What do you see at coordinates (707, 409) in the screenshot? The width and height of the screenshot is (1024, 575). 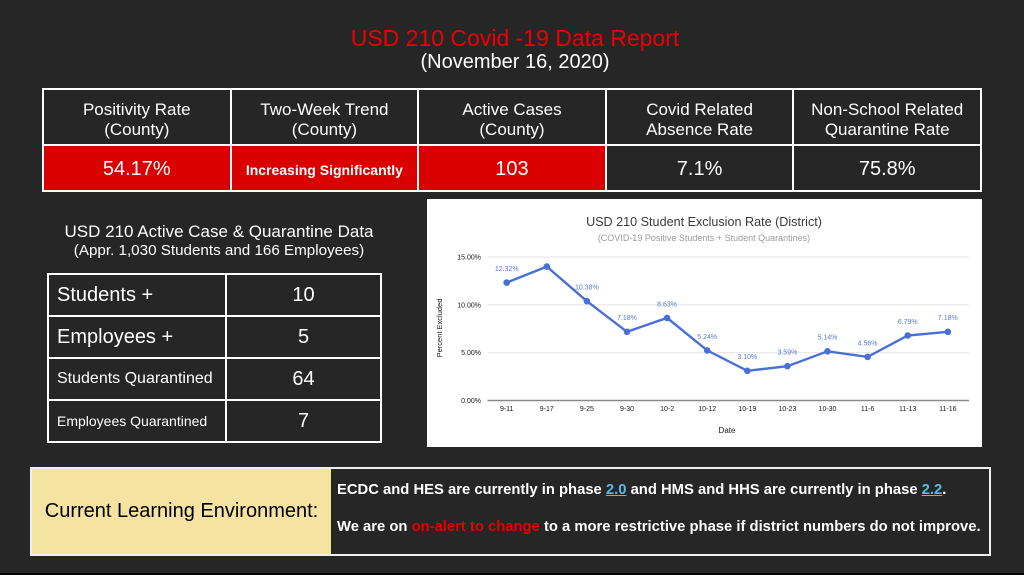 I see `svg-text: 10-12` at bounding box center [707, 409].